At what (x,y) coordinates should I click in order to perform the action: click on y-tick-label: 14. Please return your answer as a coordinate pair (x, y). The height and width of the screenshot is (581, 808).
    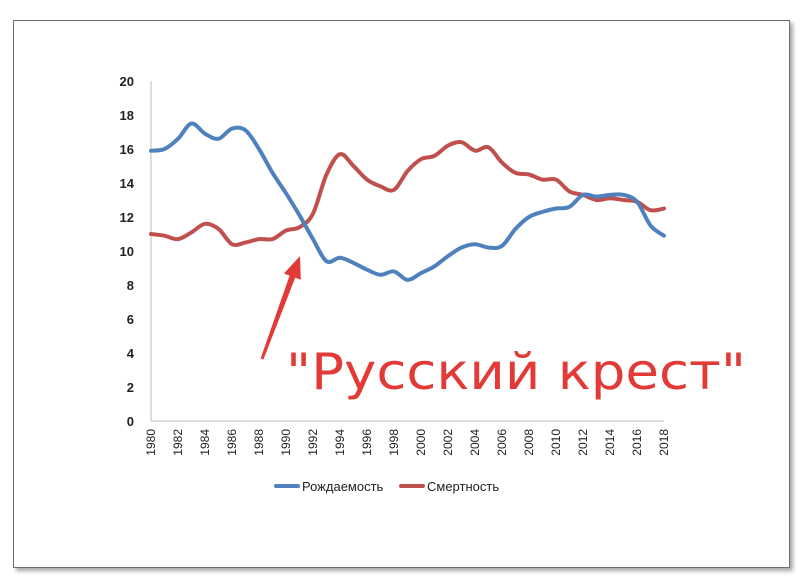
    Looking at the image, I should click on (127, 183).